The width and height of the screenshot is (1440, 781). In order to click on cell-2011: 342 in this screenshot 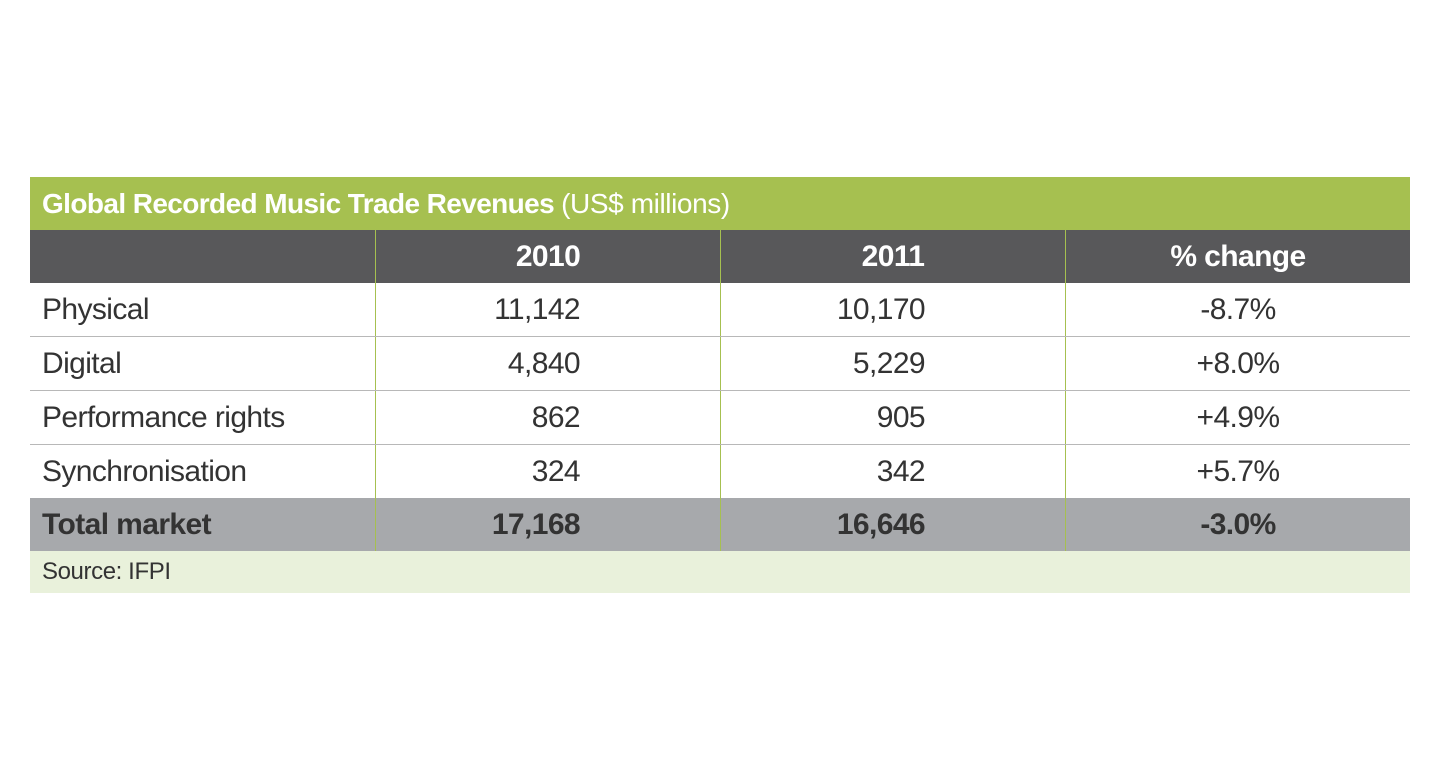, I will do `click(892, 471)`.